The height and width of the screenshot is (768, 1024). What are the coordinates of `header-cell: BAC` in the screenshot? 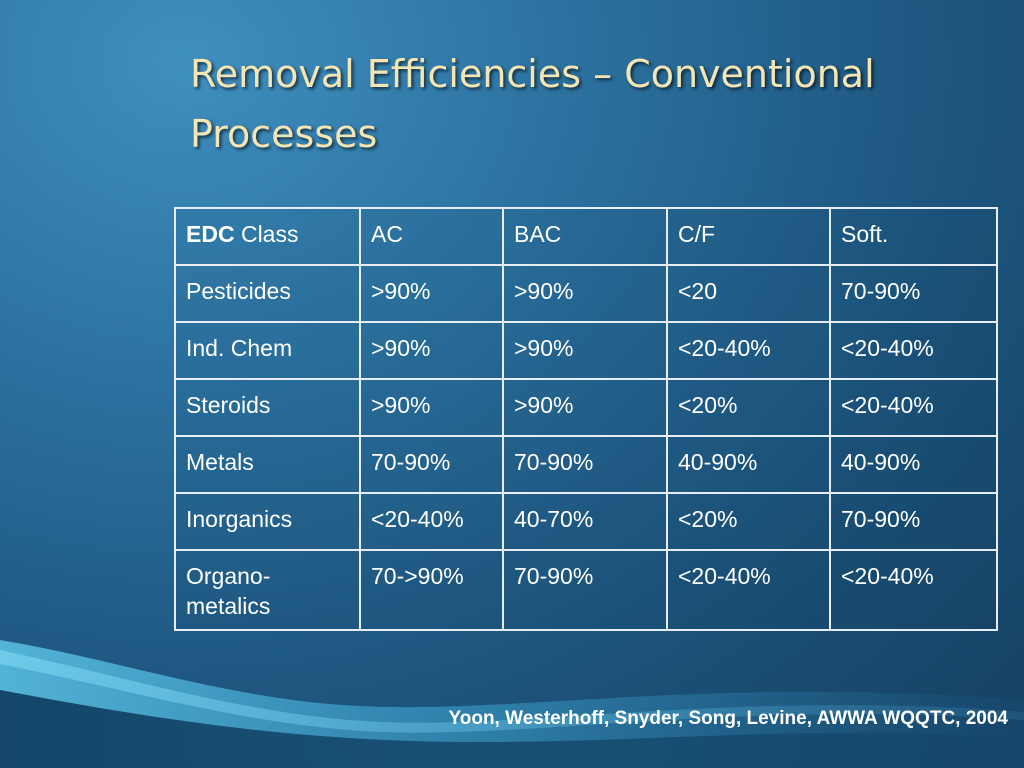 It's located at (585, 236).